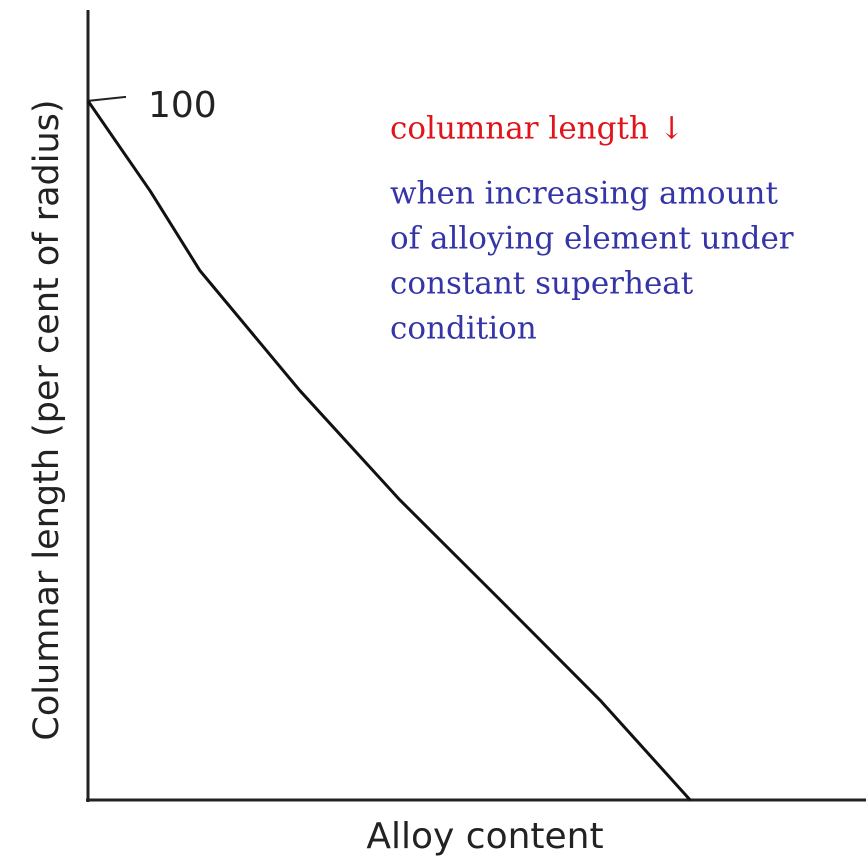  Describe the element at coordinates (542, 284) in the screenshot. I see `annotation: constant superheat` at that location.